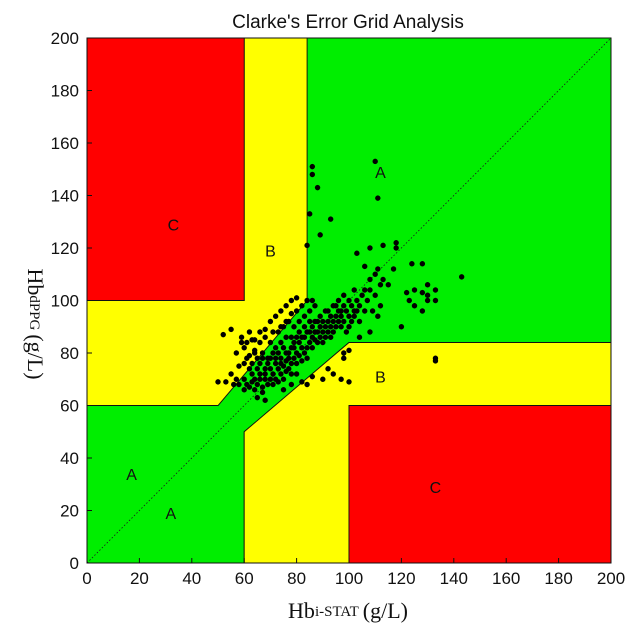 The image size is (632, 630). I want to click on x-tick-label: 160, so click(506, 578).